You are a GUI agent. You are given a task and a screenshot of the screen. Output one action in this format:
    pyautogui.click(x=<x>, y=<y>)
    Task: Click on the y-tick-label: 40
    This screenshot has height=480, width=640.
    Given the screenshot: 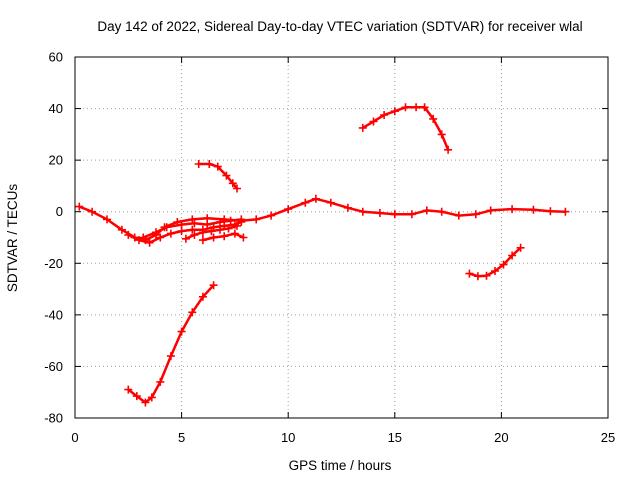 What is the action you would take?
    pyautogui.click(x=56, y=108)
    